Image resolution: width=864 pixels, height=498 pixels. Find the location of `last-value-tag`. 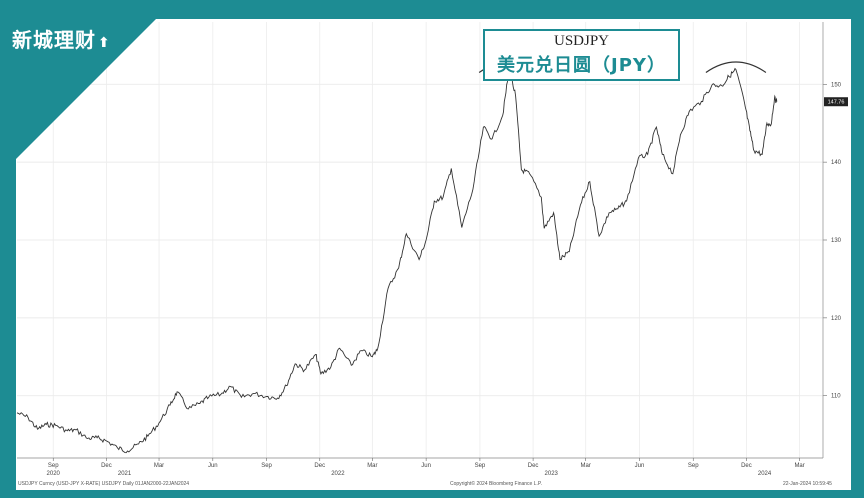

last-value-tag is located at coordinates (836, 102).